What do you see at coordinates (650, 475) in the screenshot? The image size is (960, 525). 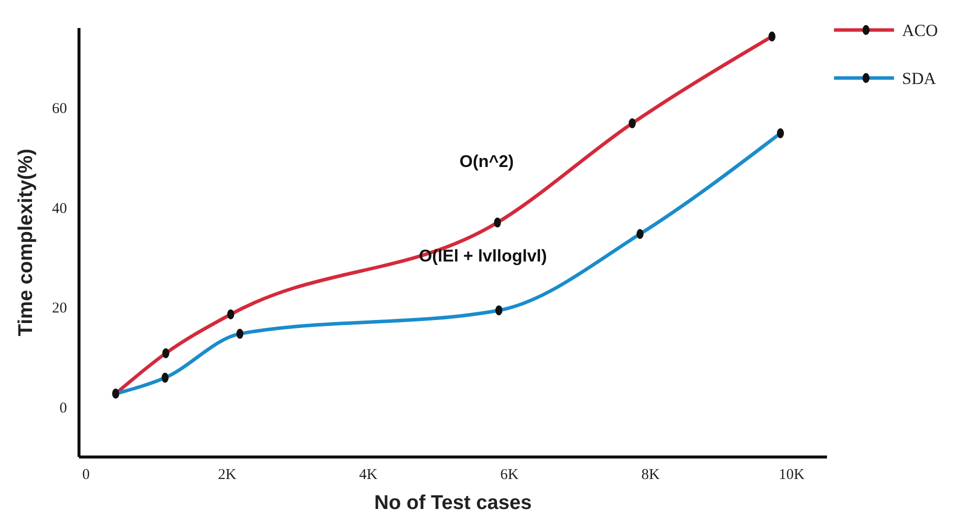 I see `x-tick-label: 8K` at bounding box center [650, 475].